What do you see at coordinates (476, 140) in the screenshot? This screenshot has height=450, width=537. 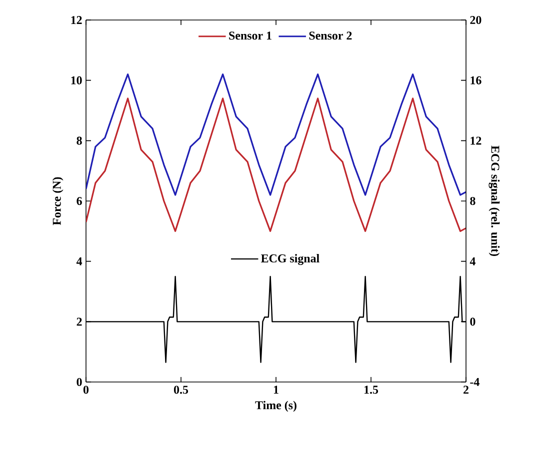 I see `y2-tick-label: 12` at bounding box center [476, 140].